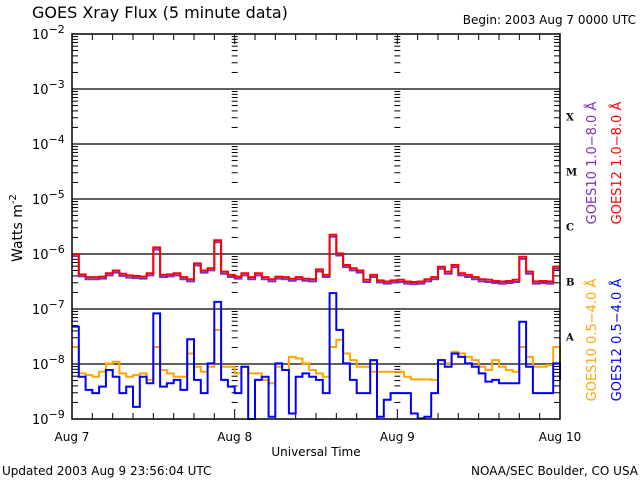  What do you see at coordinates (315, 452) in the screenshot?
I see `x-axis-label: Universal Time` at bounding box center [315, 452].